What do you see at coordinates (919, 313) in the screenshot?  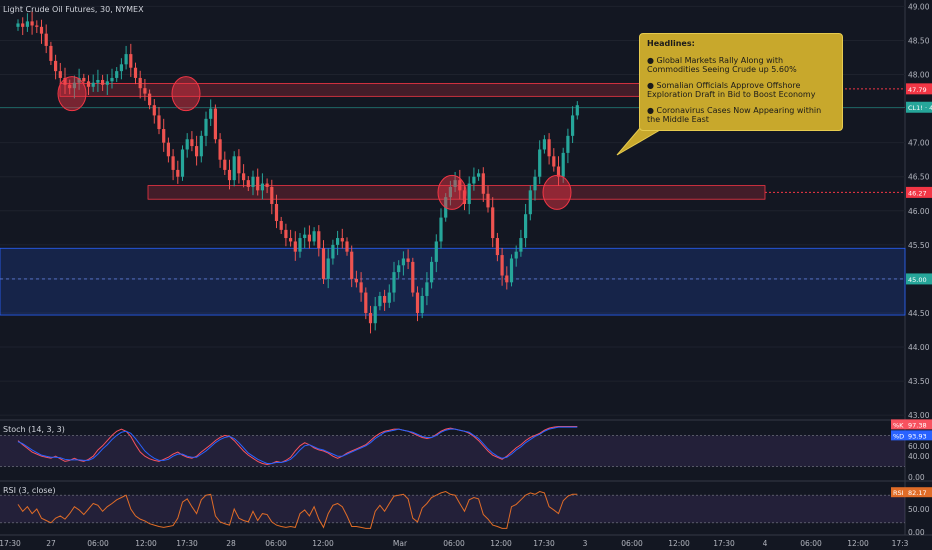 I see `y-tick-label: 44.50` at bounding box center [919, 313].